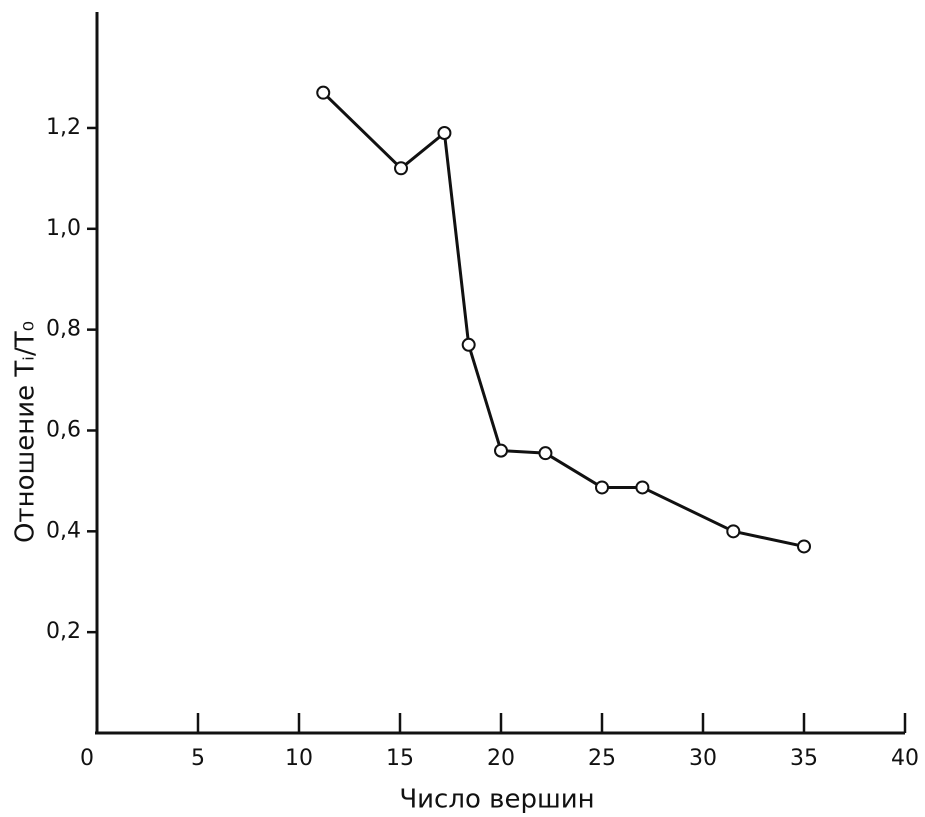 The width and height of the screenshot is (925, 817). What do you see at coordinates (501, 758) in the screenshot?
I see `x-tick-label: 20` at bounding box center [501, 758].